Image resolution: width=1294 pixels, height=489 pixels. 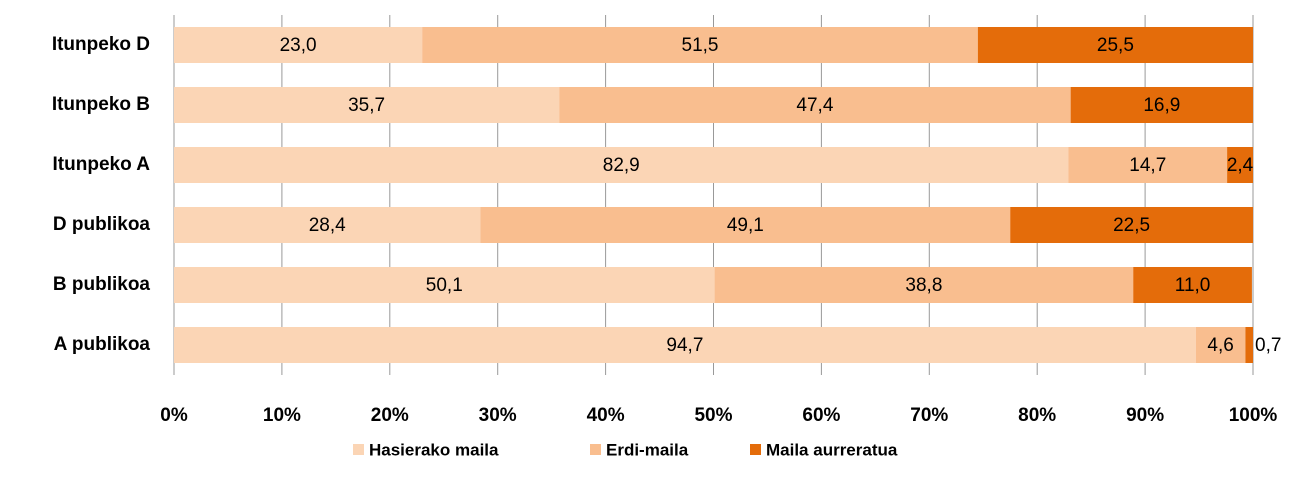 What do you see at coordinates (1253, 415) in the screenshot?
I see `x-tick-label: 100%` at bounding box center [1253, 415].